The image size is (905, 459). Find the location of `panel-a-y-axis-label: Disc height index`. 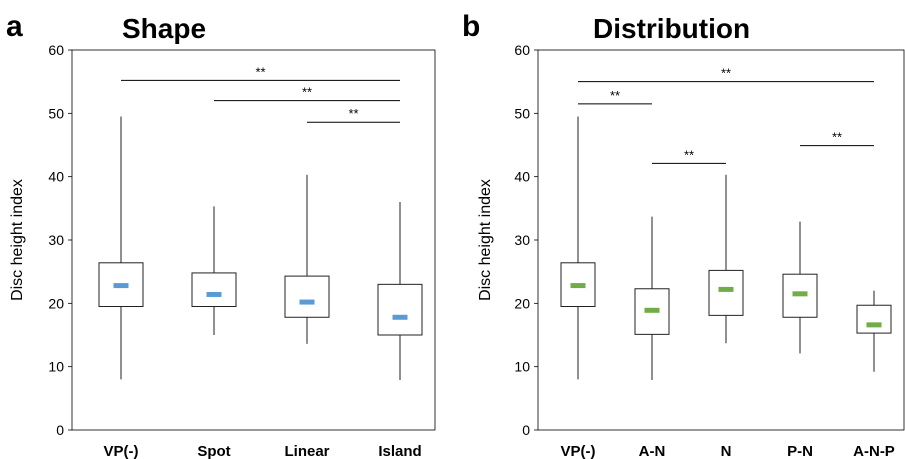

panel-a-y-axis-label: Disc height index is located at coordinates (17, 240).